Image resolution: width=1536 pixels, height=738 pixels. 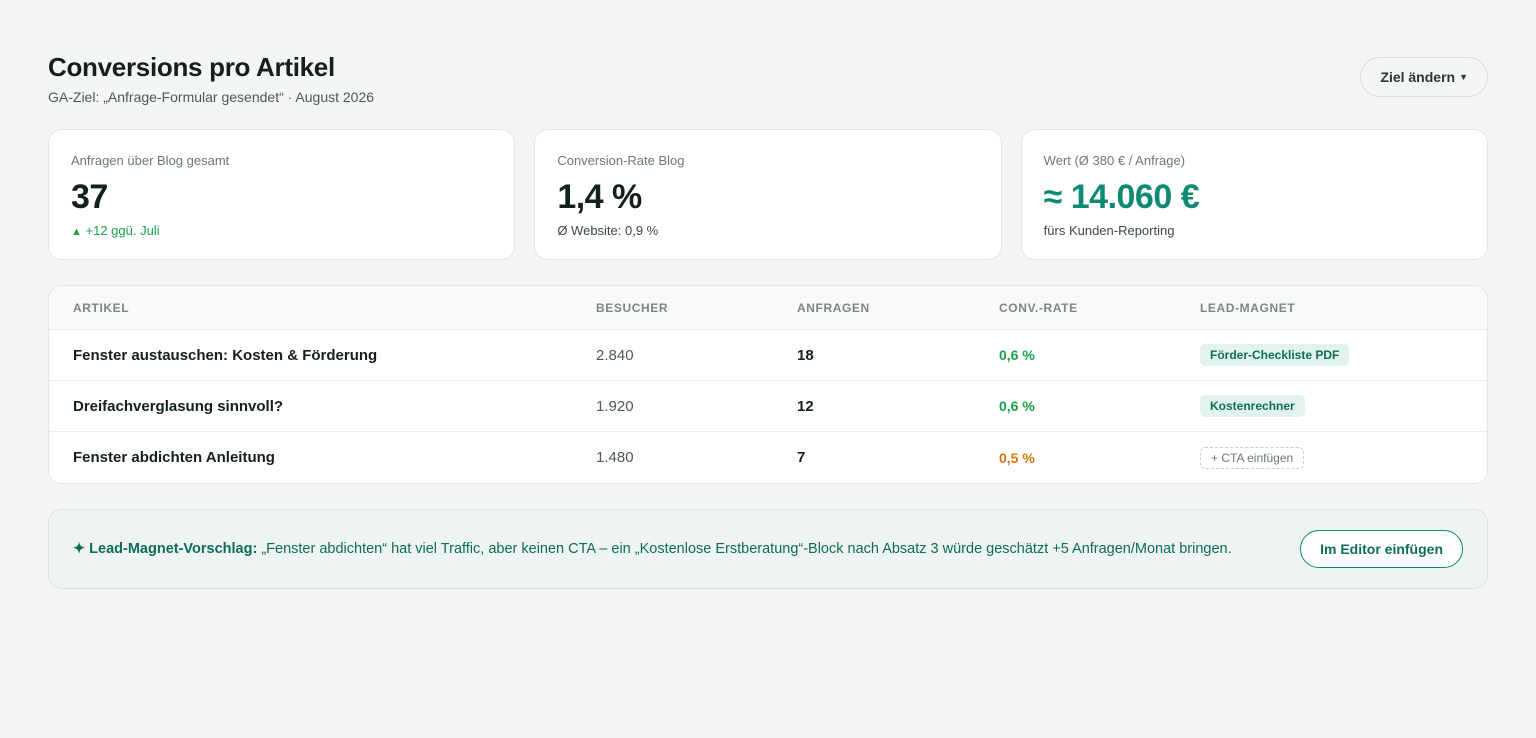 I want to click on column-header-requests: ANFRAGEN, so click(x=833, y=307).